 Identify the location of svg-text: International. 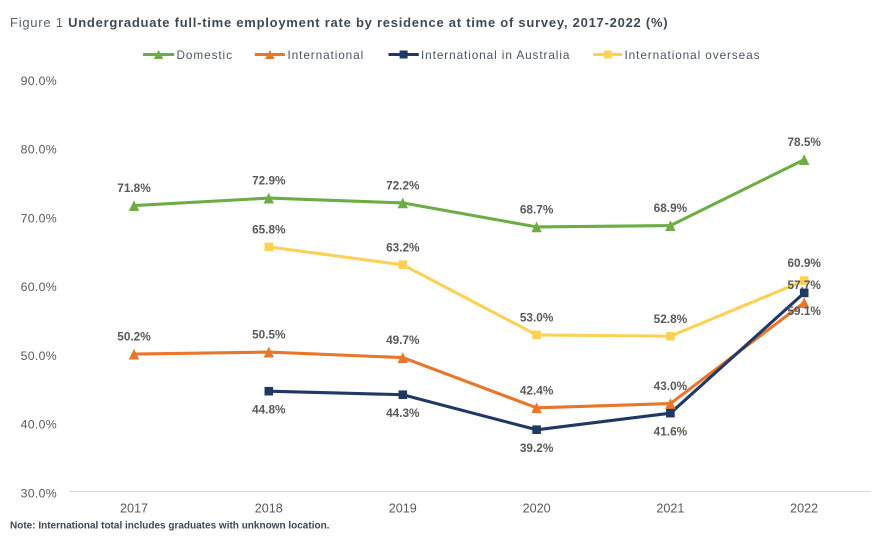
(326, 55).